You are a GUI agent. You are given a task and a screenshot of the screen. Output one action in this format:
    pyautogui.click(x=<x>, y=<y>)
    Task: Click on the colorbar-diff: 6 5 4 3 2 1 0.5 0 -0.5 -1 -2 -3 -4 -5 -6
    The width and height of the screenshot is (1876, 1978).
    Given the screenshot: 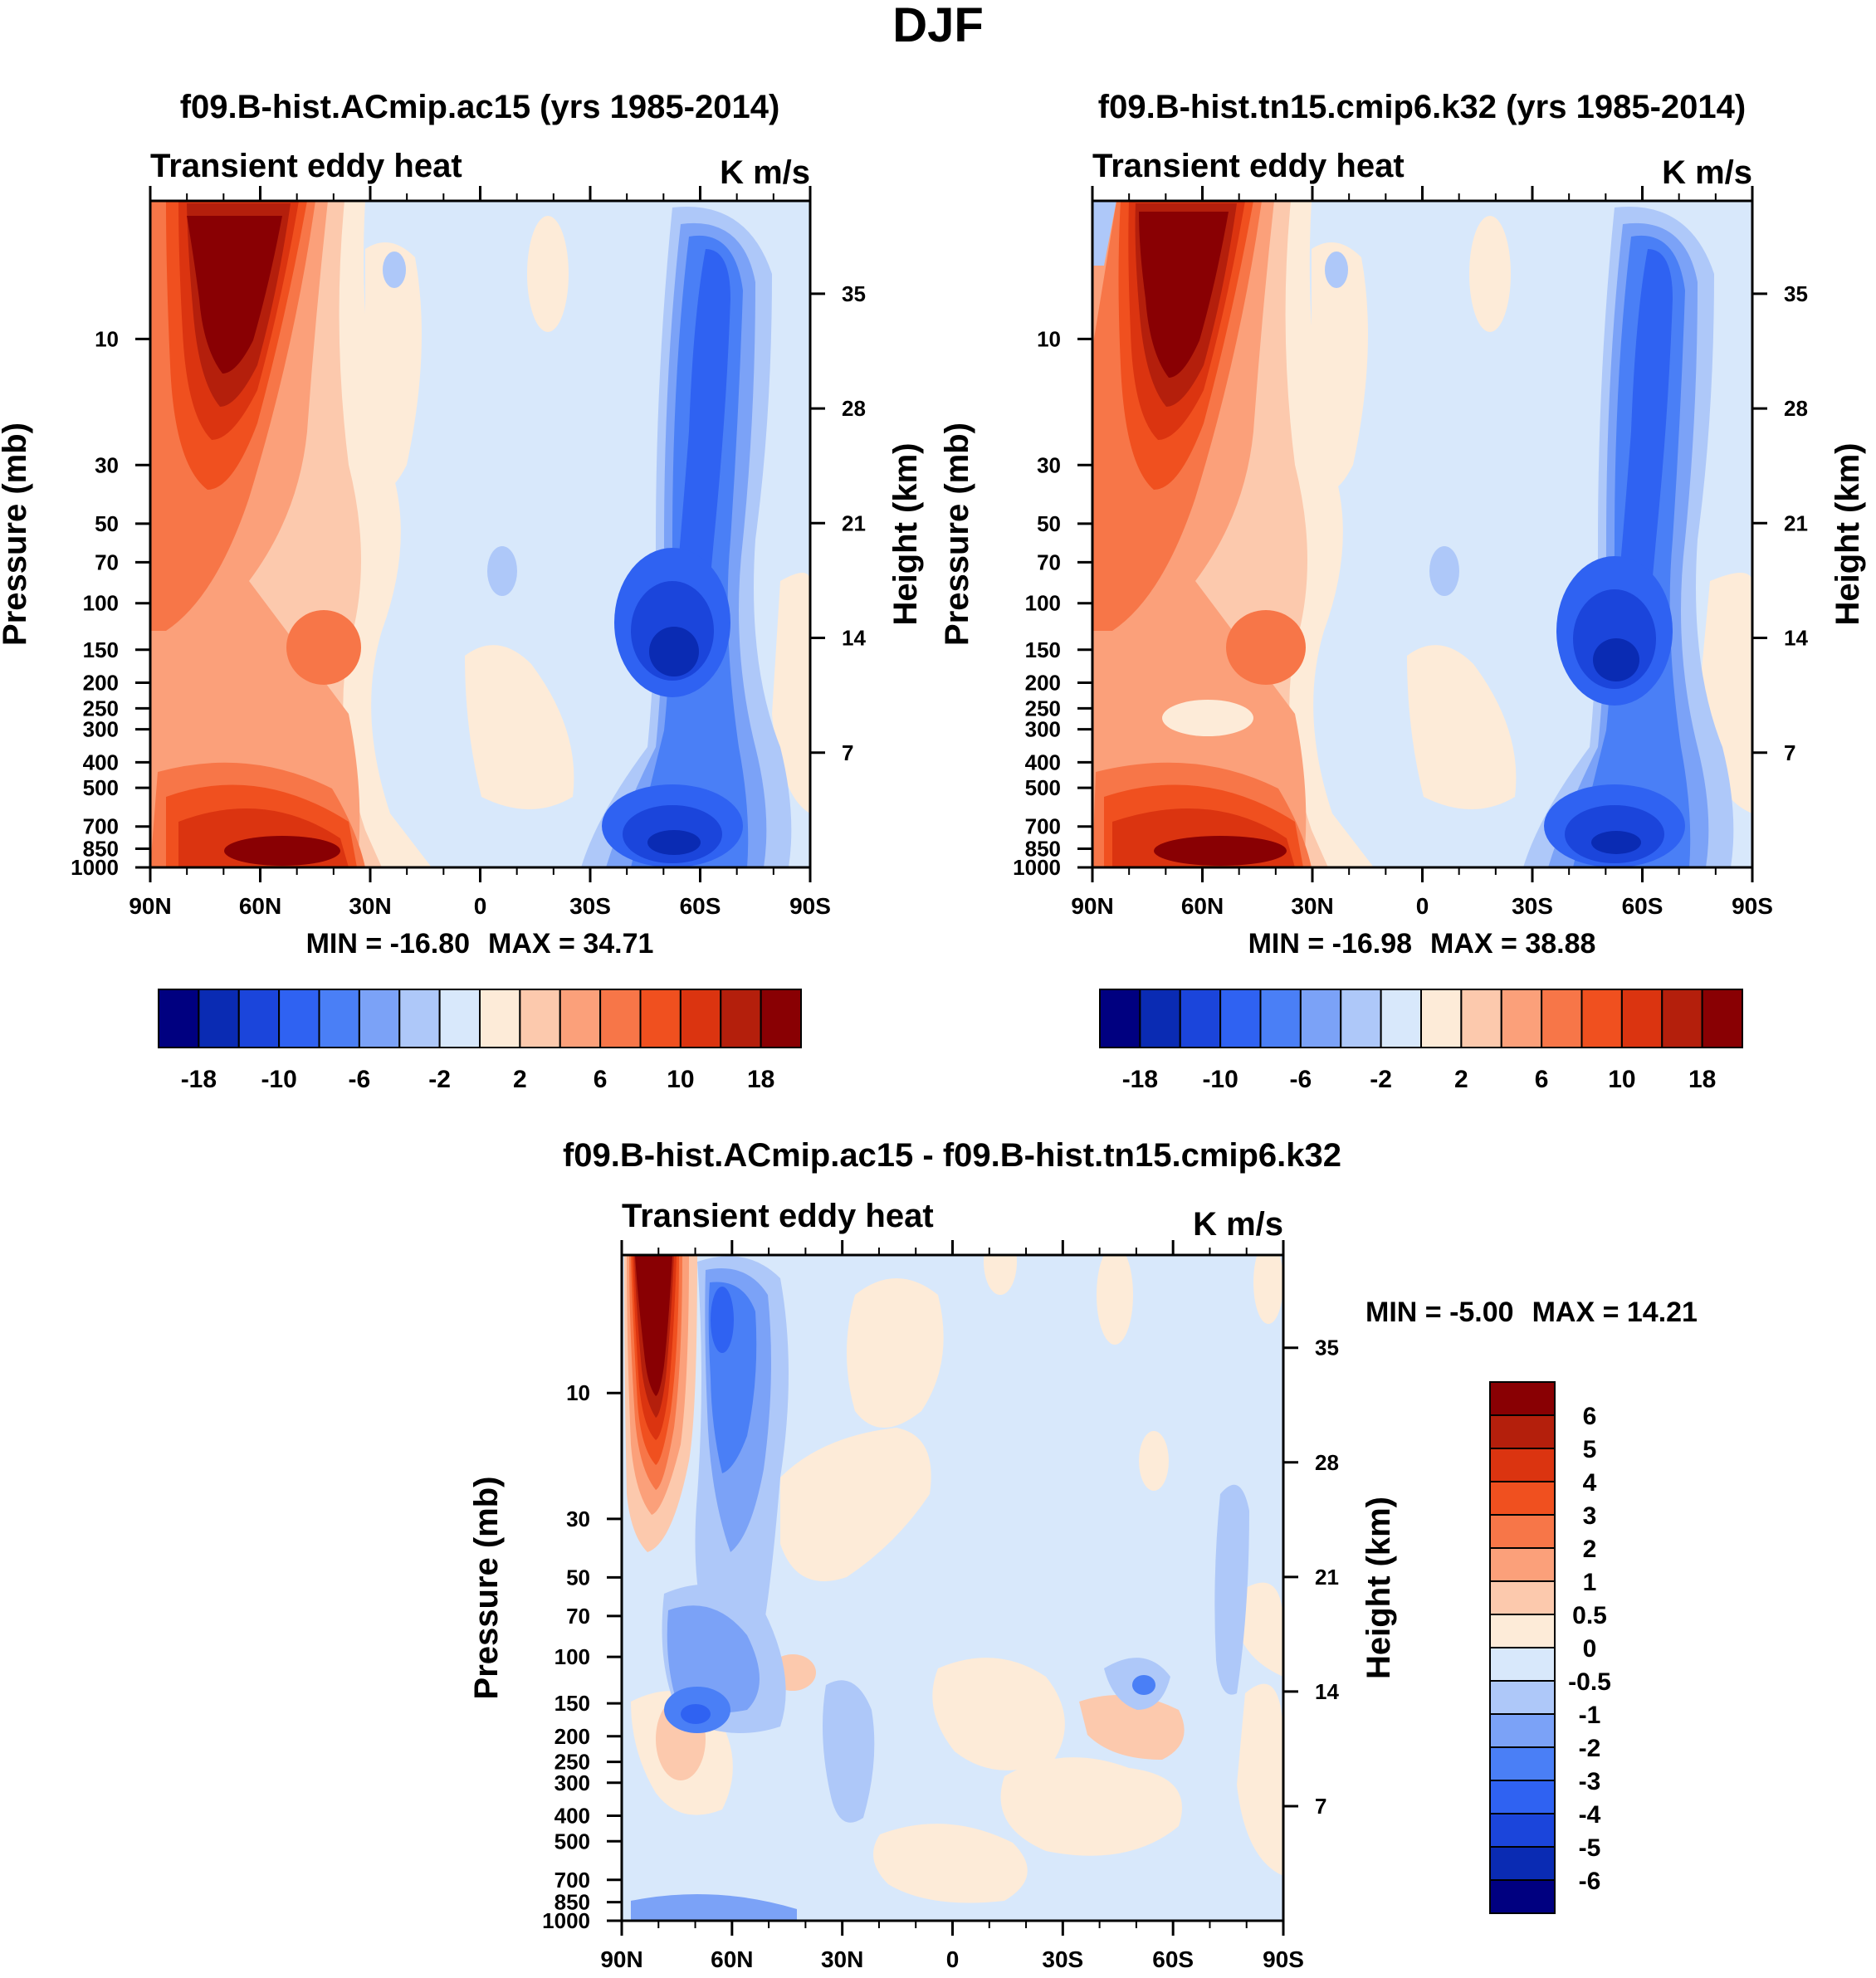 What is the action you would take?
    pyautogui.click(x=1550, y=1648)
    